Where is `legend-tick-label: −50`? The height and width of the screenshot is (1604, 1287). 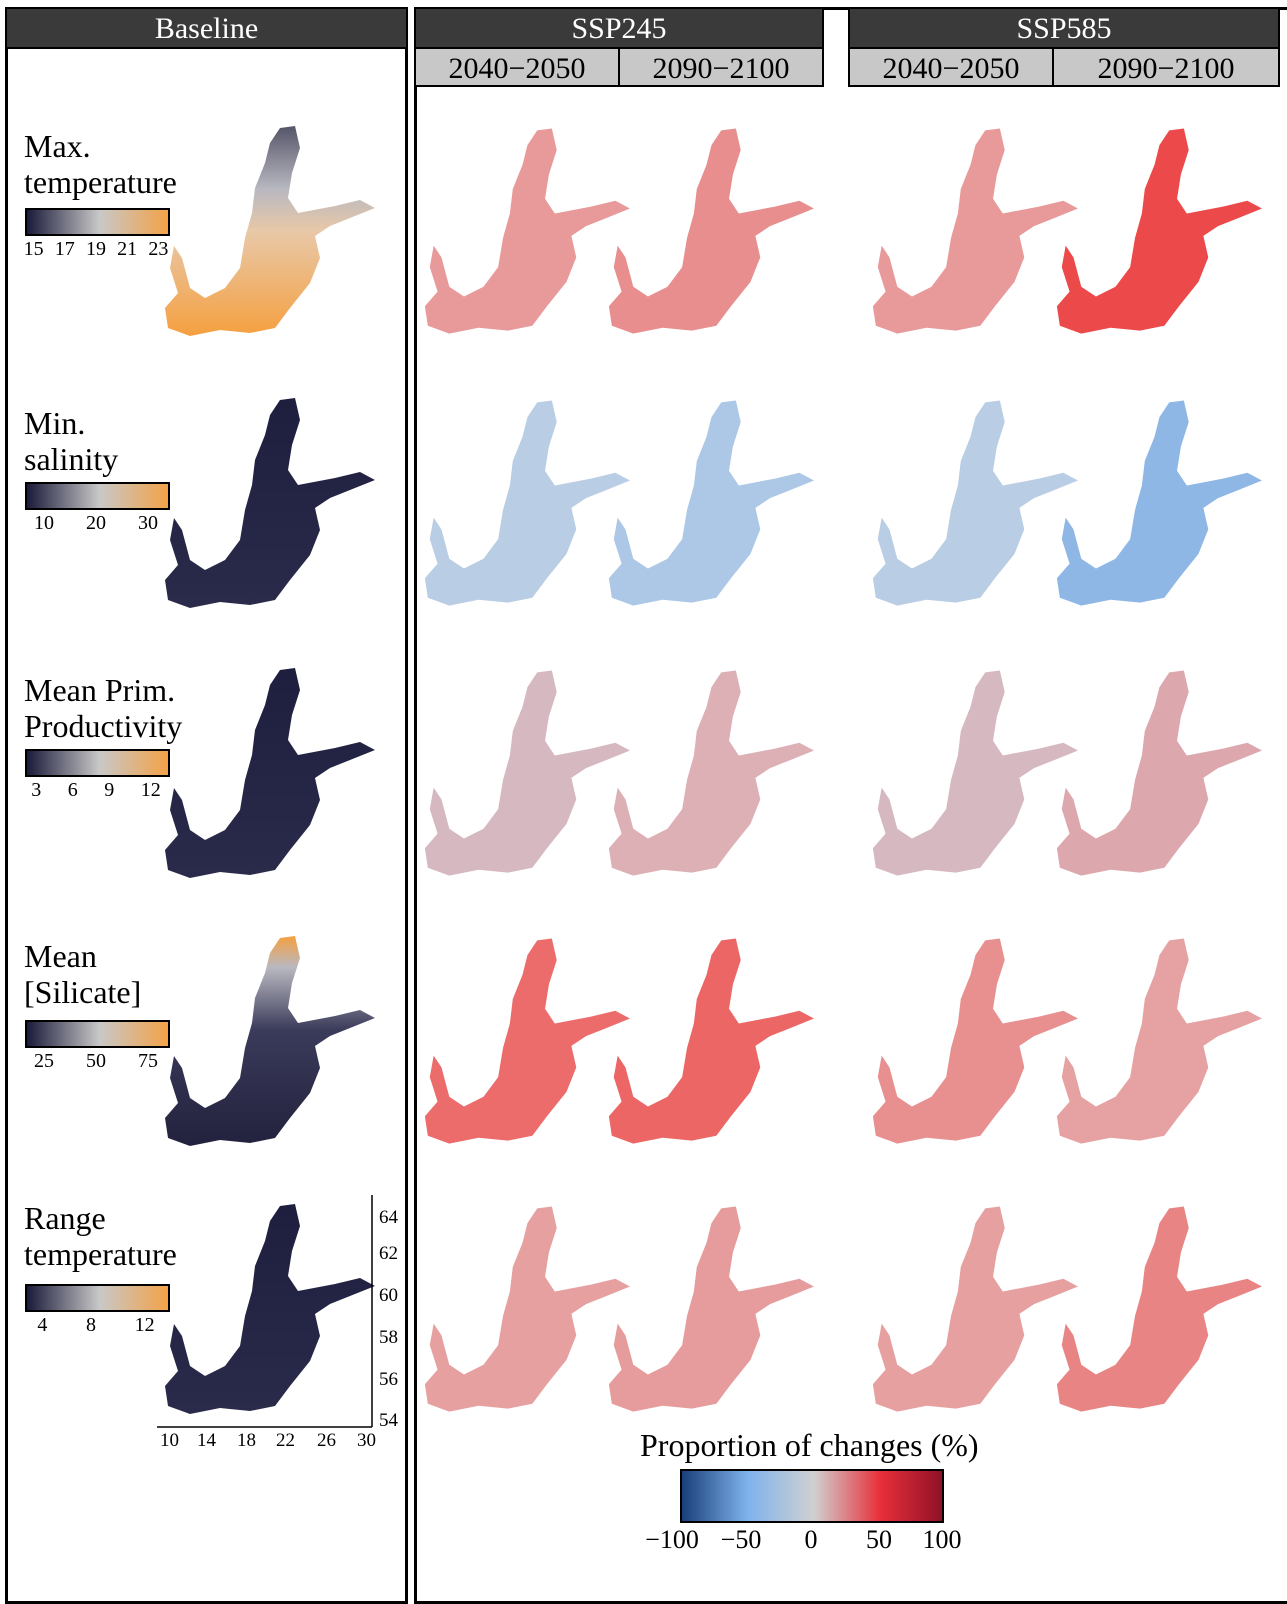 legend-tick-label: −50 is located at coordinates (741, 1539).